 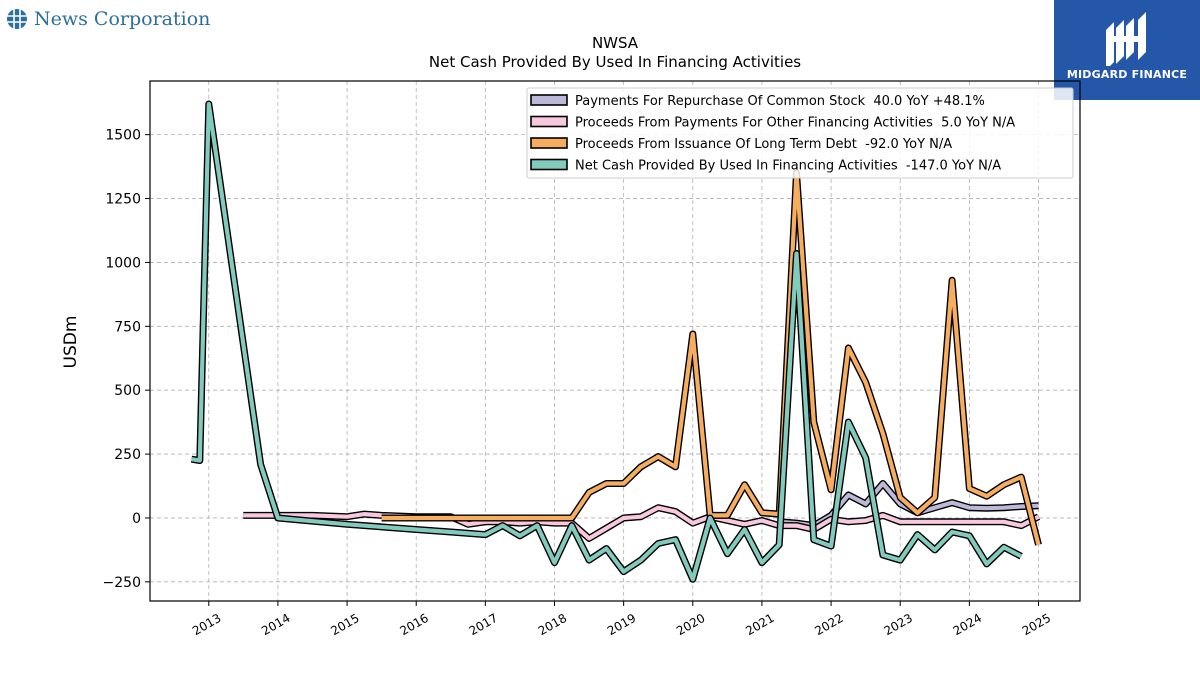 I want to click on x-tick-label: 2021, so click(x=759, y=624).